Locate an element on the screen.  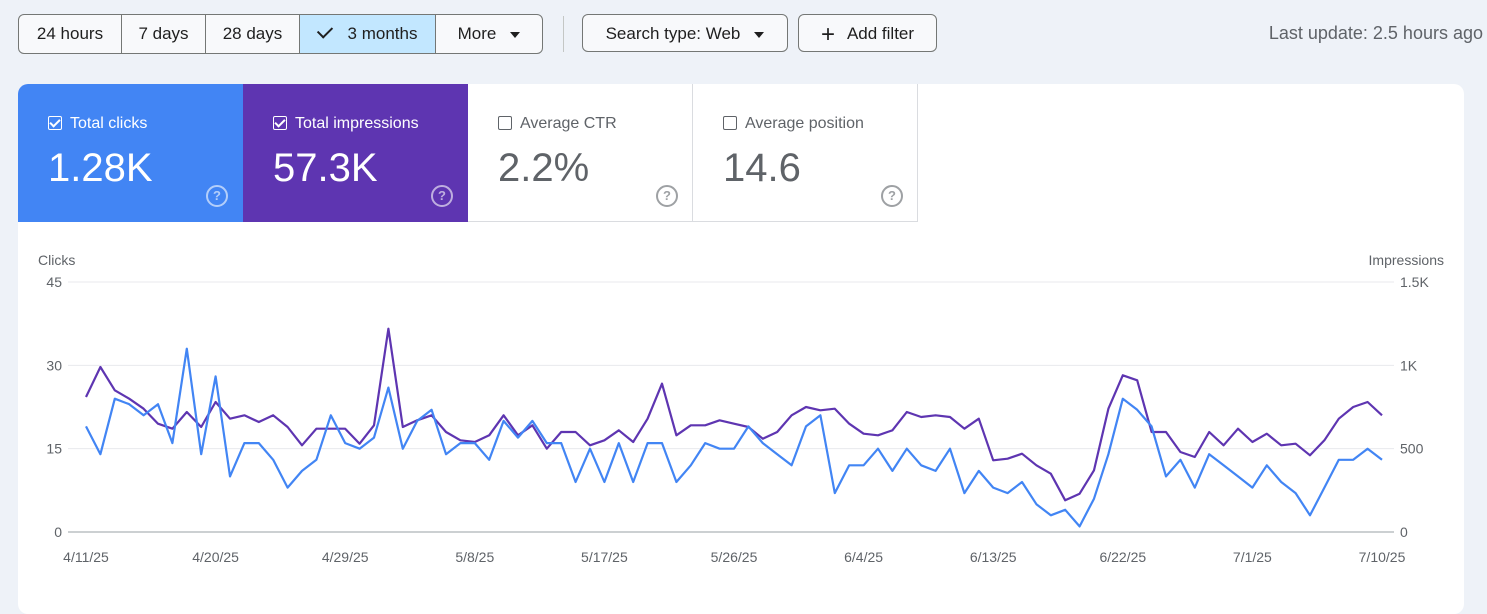
x-tick-label: 5/17/25 is located at coordinates (604, 555).